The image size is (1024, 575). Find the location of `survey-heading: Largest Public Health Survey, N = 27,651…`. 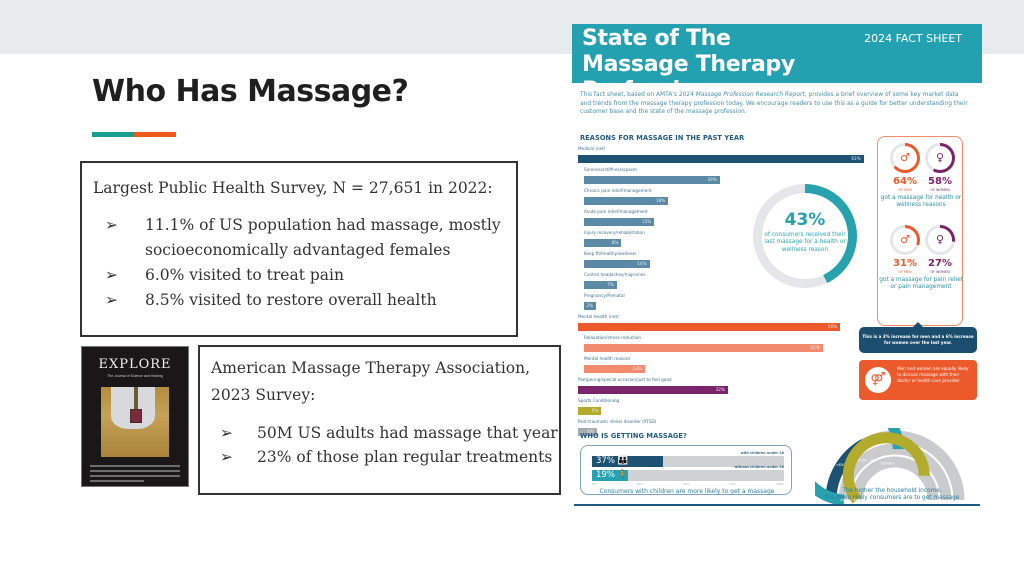

survey-heading: Largest Public Health Survey, N = 27,651… is located at coordinates (293, 188).